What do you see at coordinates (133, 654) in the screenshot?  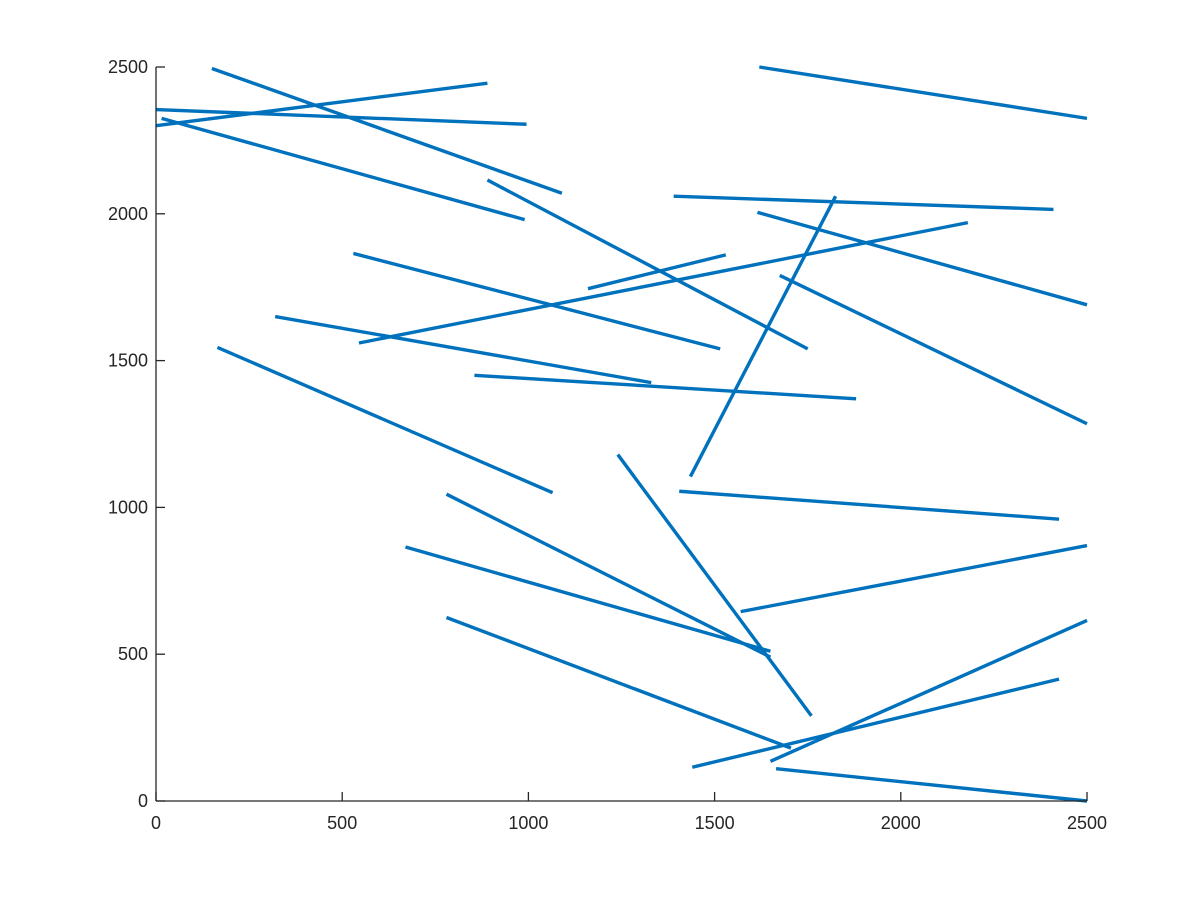 I see `y-tick-label: 500` at bounding box center [133, 654].